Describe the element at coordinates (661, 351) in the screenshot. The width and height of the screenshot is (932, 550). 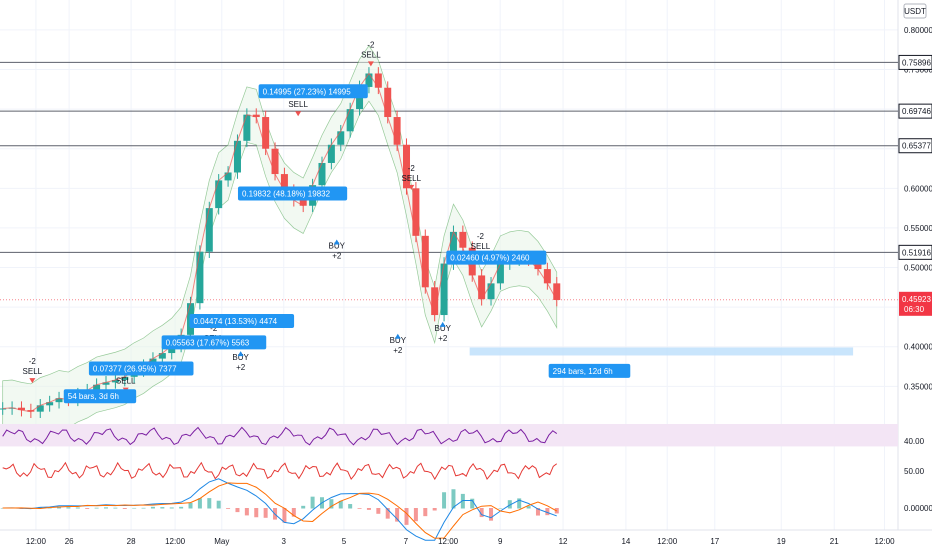
I see `date-range-bar` at that location.